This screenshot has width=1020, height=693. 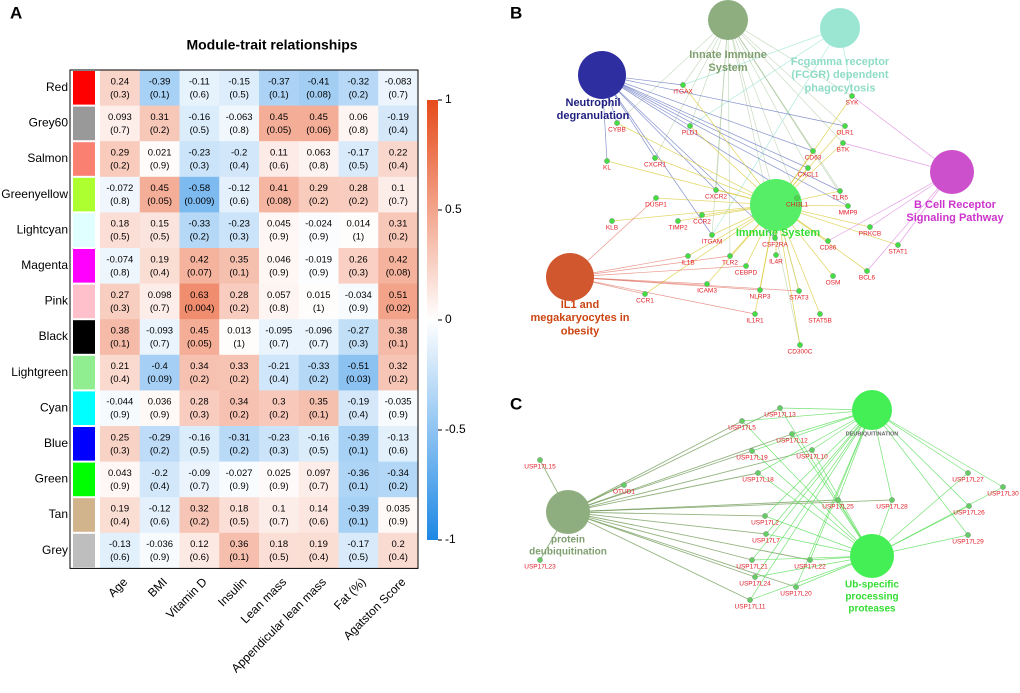 What do you see at coordinates (810, 567) in the screenshot?
I see `gene-label: USP17L22` at bounding box center [810, 567].